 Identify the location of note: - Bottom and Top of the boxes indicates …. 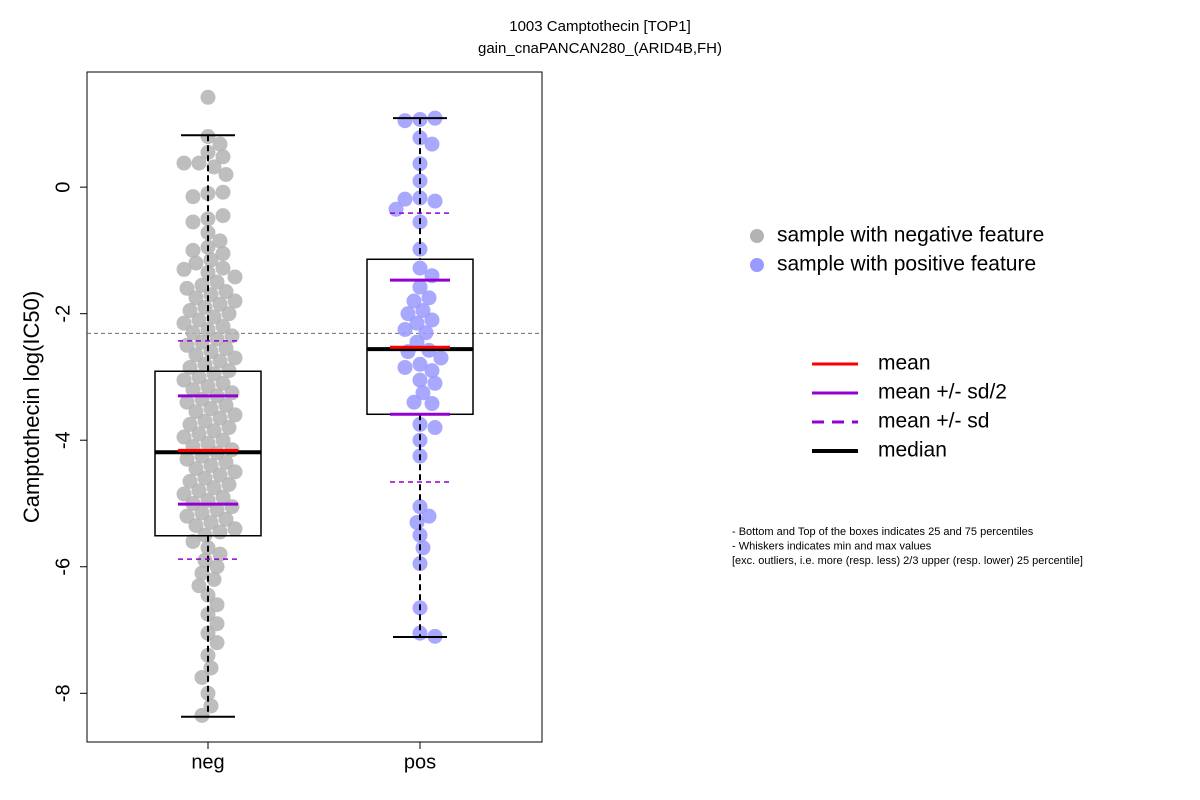
(883, 532).